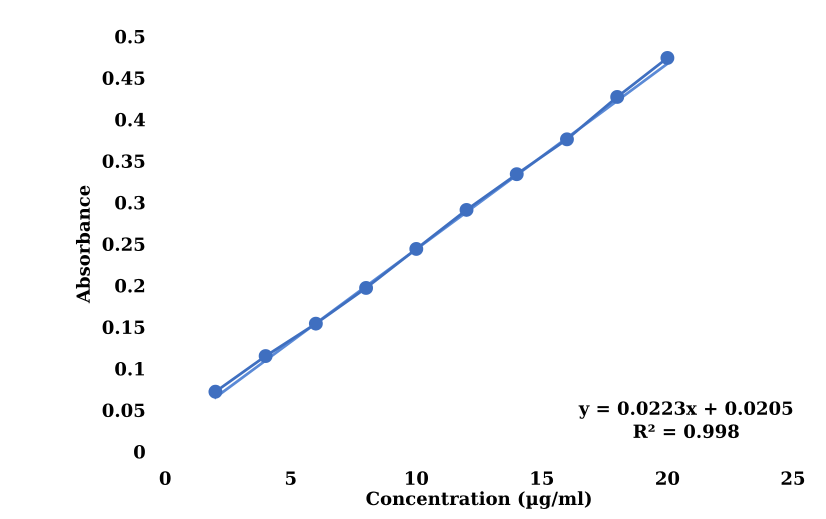 This screenshot has height=519, width=826. I want to click on y-tick-label: 0.35, so click(123, 161).